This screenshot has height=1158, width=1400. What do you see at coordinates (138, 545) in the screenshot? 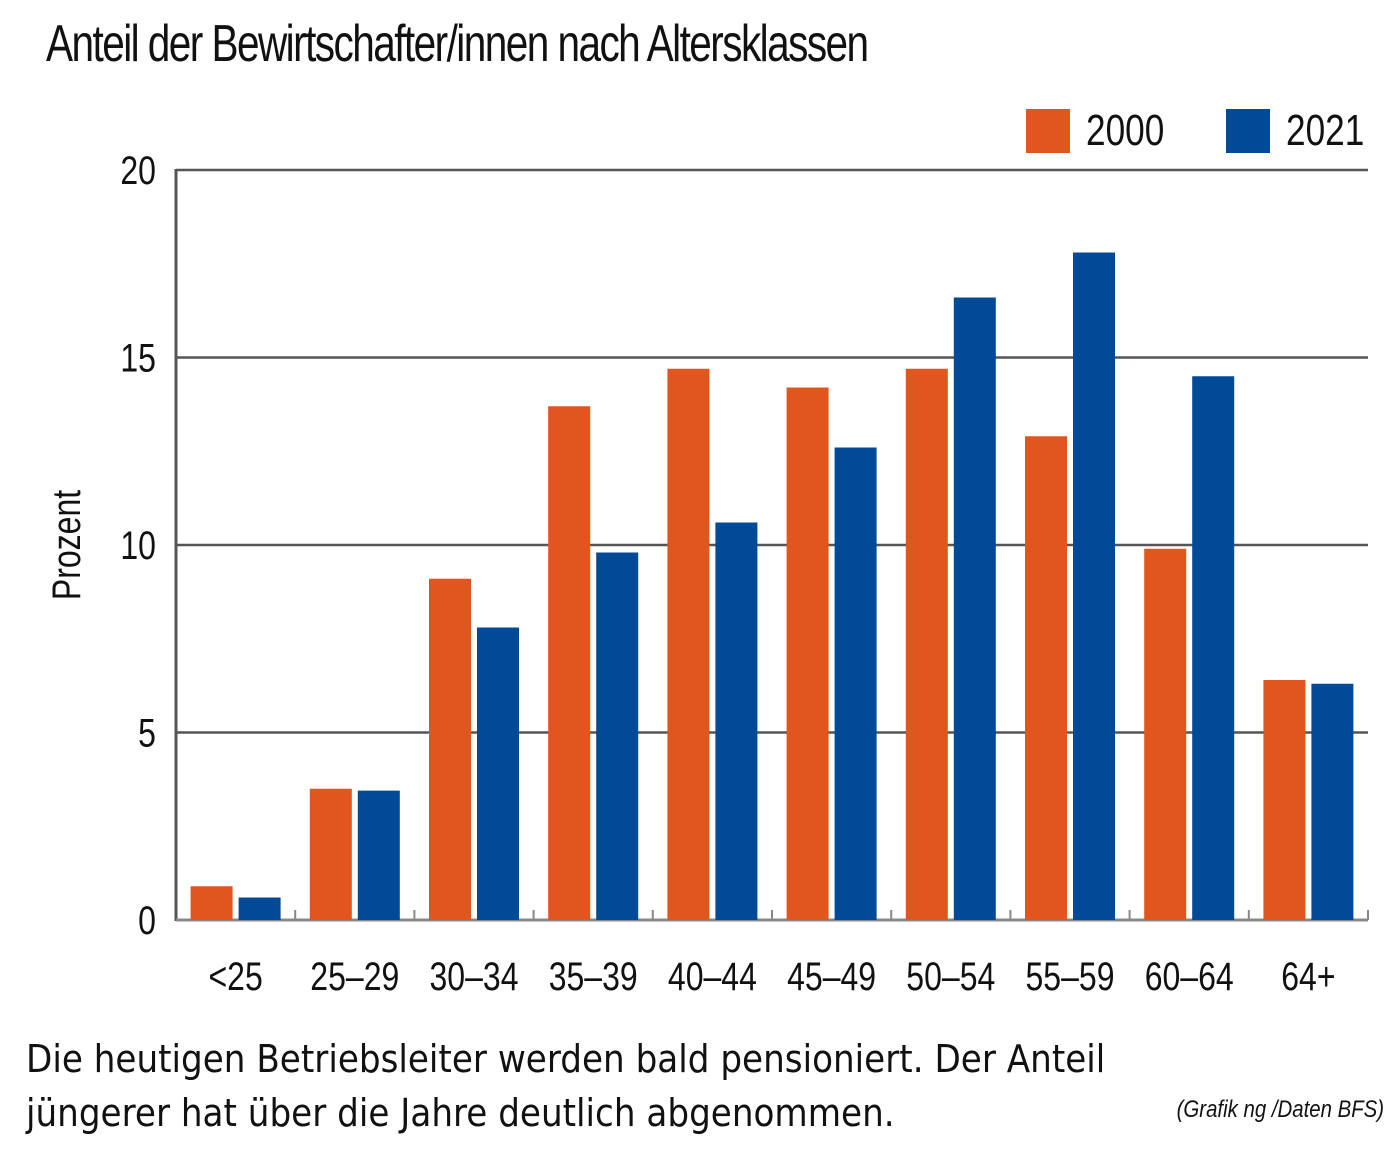
I see `y-tick-label-10: 10` at bounding box center [138, 545].